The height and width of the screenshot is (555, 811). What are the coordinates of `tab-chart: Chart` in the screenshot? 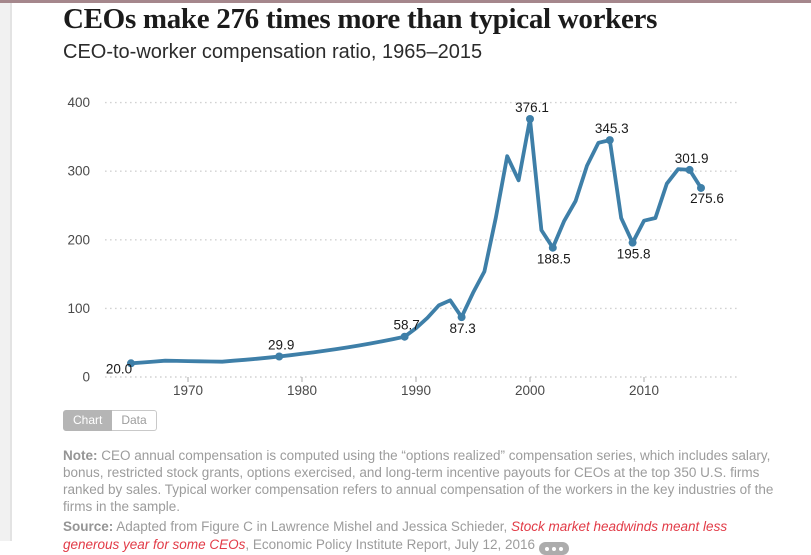 It's located at (87, 420).